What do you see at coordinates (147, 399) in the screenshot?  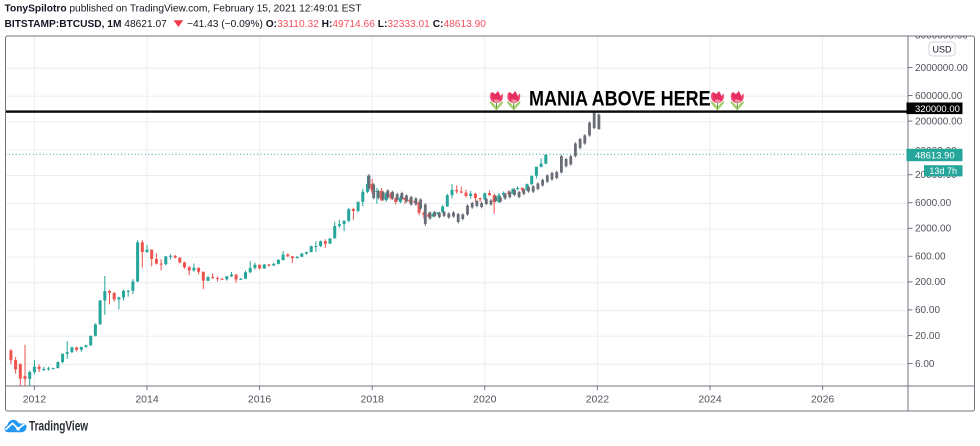 I see `svg-text: 2014` at bounding box center [147, 399].